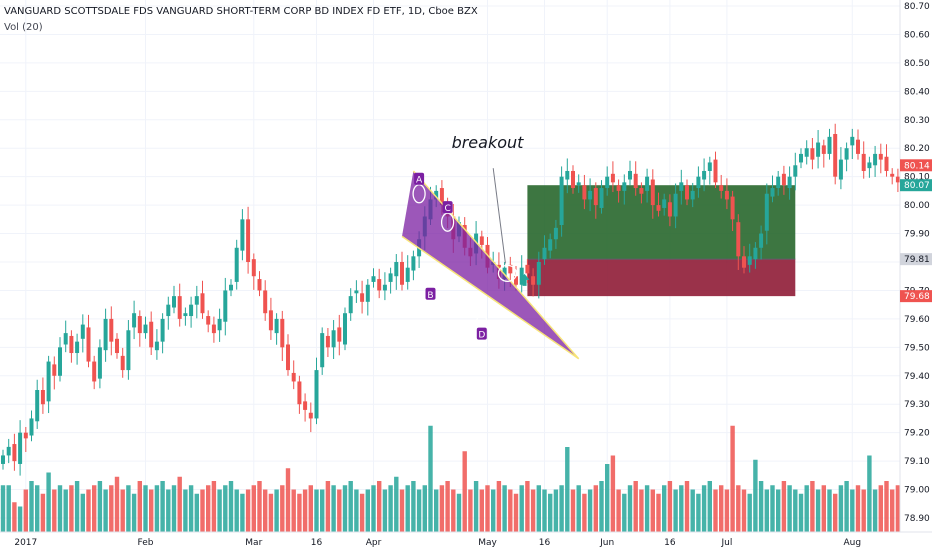 The width and height of the screenshot is (932, 550). What do you see at coordinates (917, 491) in the screenshot?
I see `price-tick-label: 79.00` at bounding box center [917, 491].